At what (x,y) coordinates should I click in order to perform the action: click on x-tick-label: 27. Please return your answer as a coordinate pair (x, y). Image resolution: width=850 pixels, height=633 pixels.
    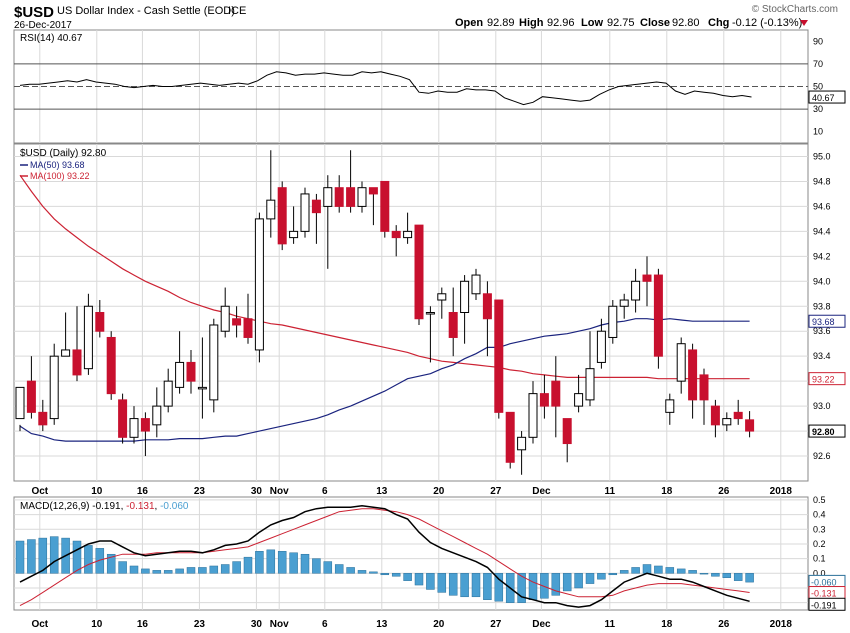
    Looking at the image, I should click on (496, 491).